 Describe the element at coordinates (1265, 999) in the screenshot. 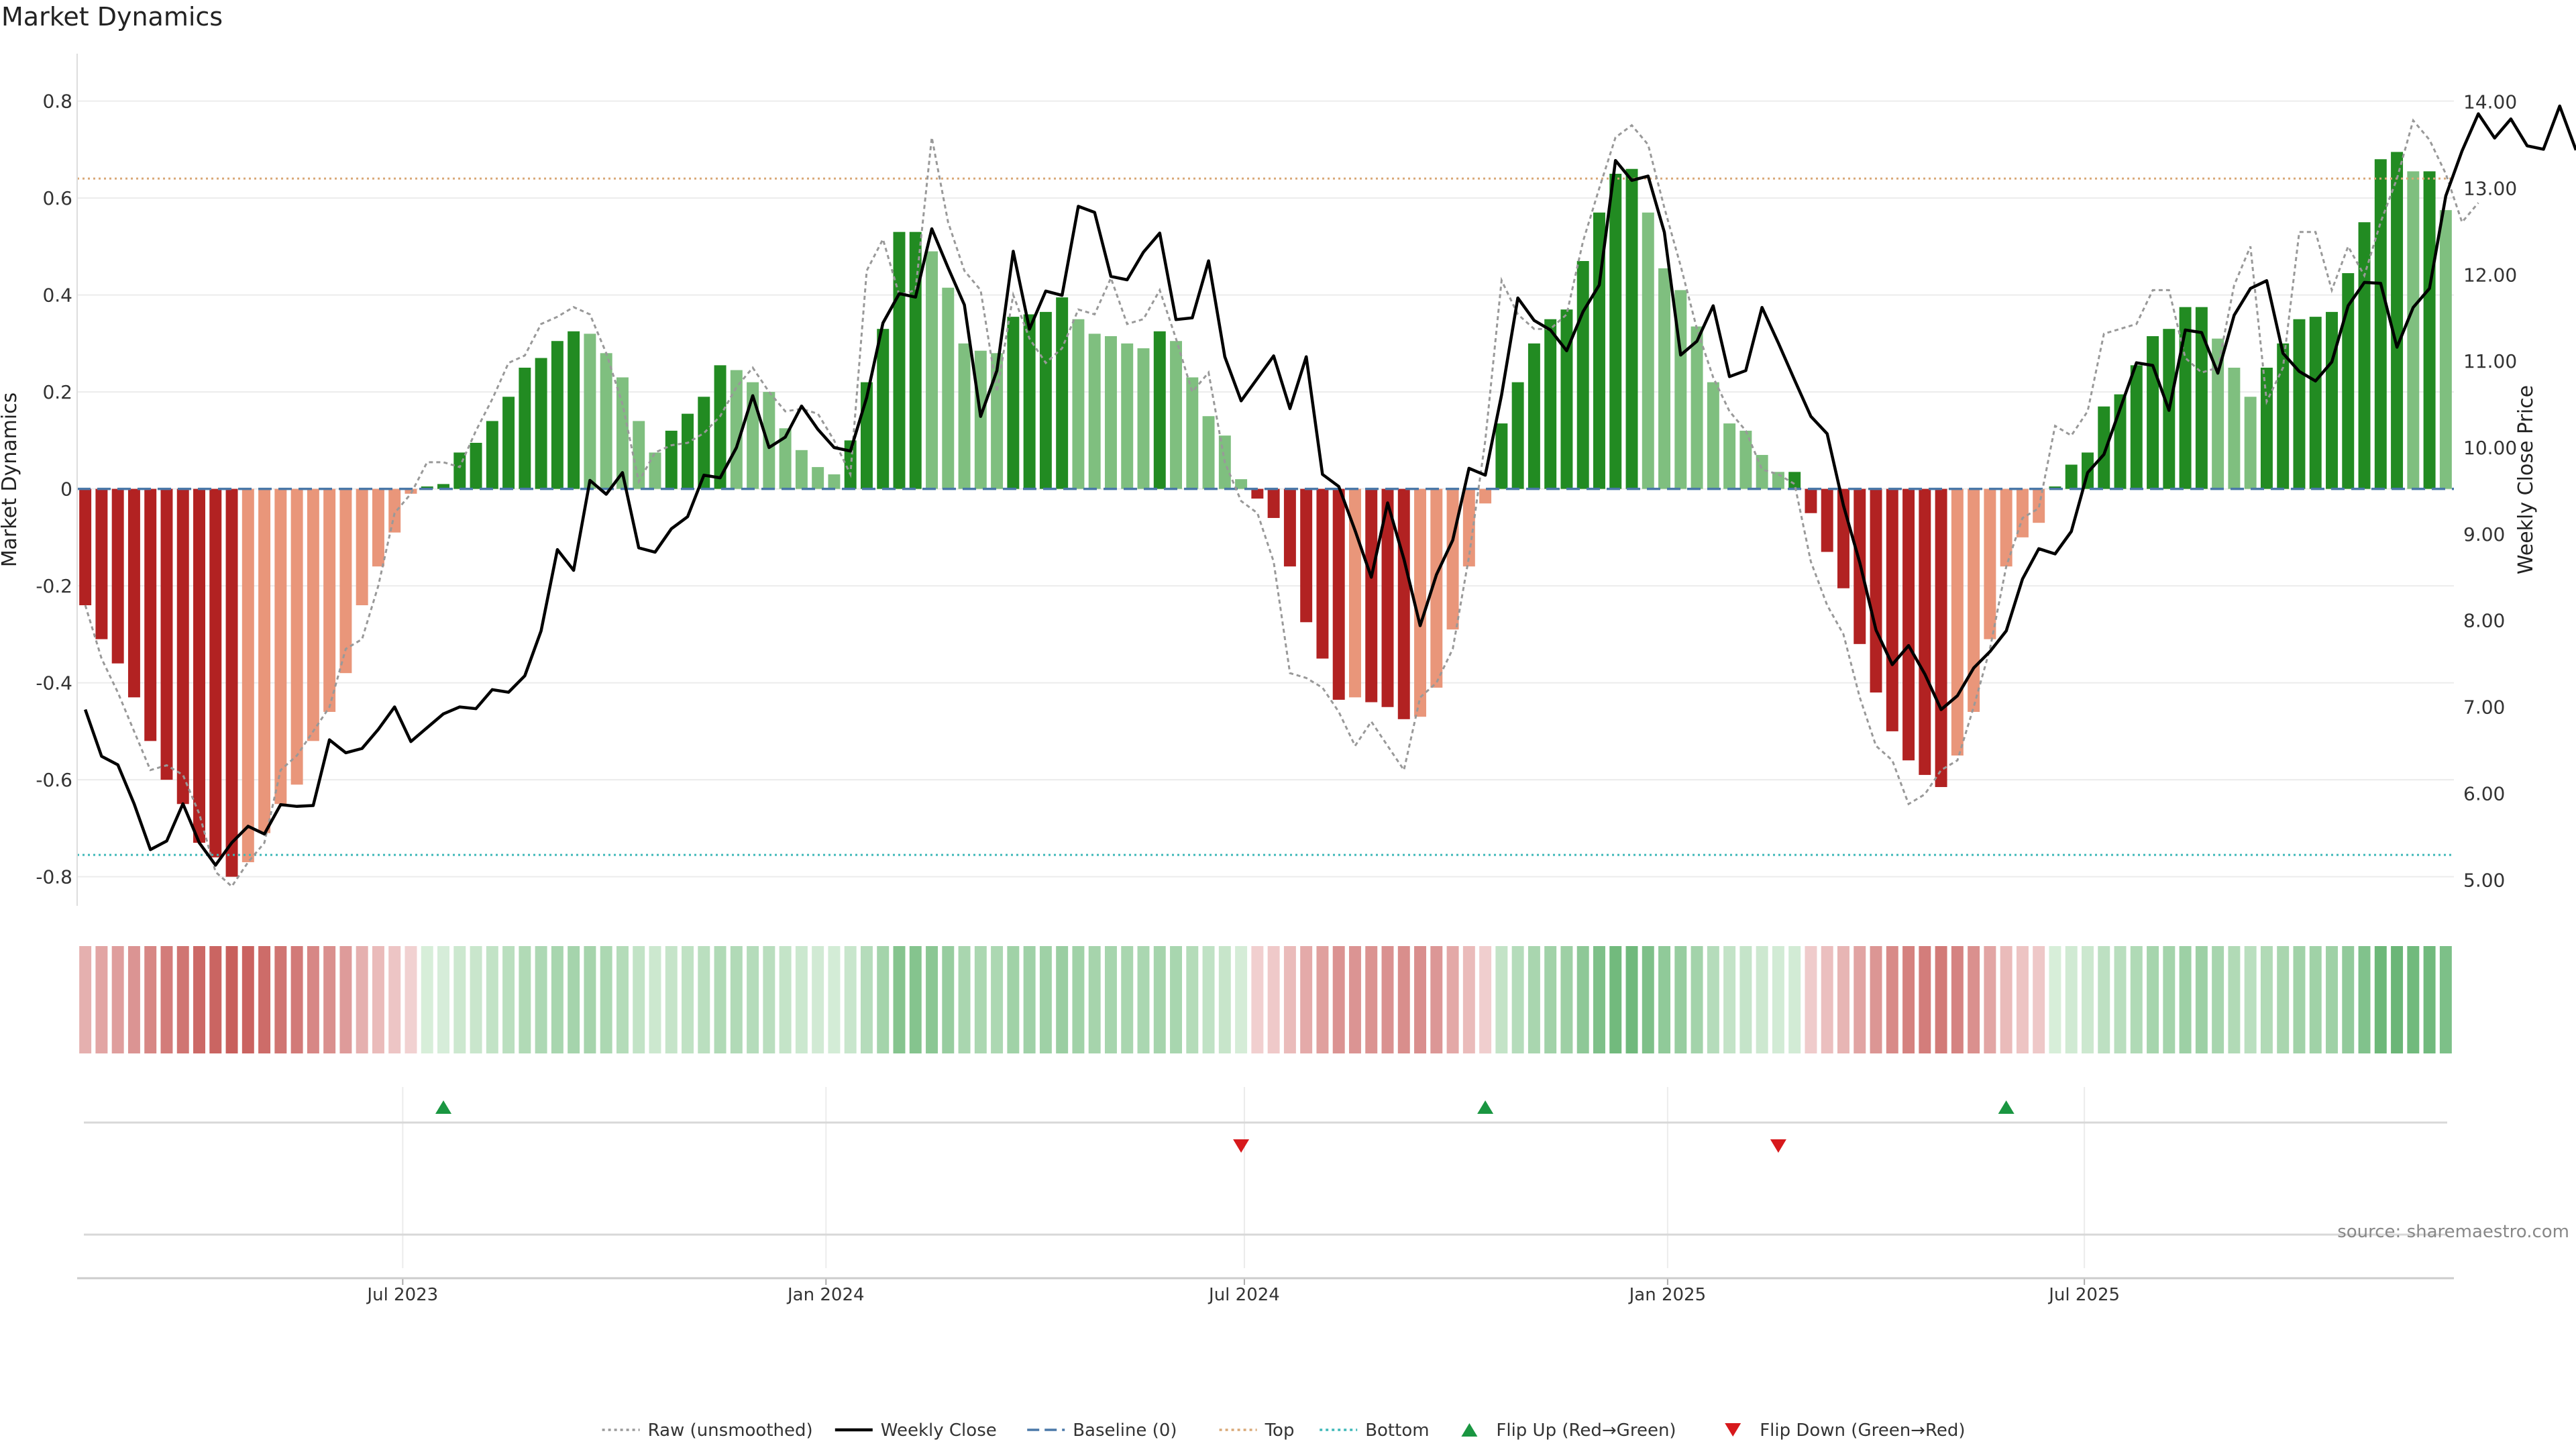

I see `heatmap-strip` at that location.